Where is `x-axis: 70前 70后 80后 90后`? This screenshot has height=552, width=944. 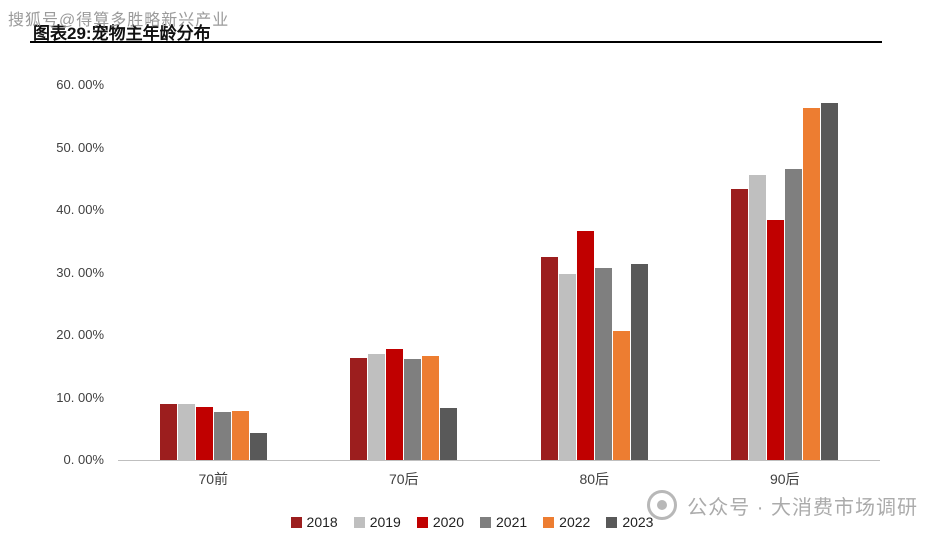 x-axis: 70前 70后 80后 90后 is located at coordinates (499, 479).